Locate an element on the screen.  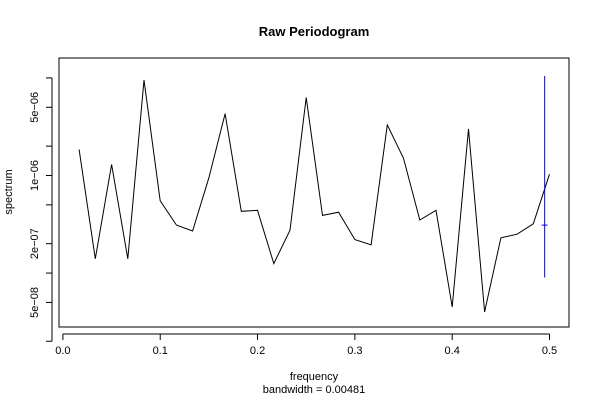
y-tick-label: 5e−06 is located at coordinates (35, 107).